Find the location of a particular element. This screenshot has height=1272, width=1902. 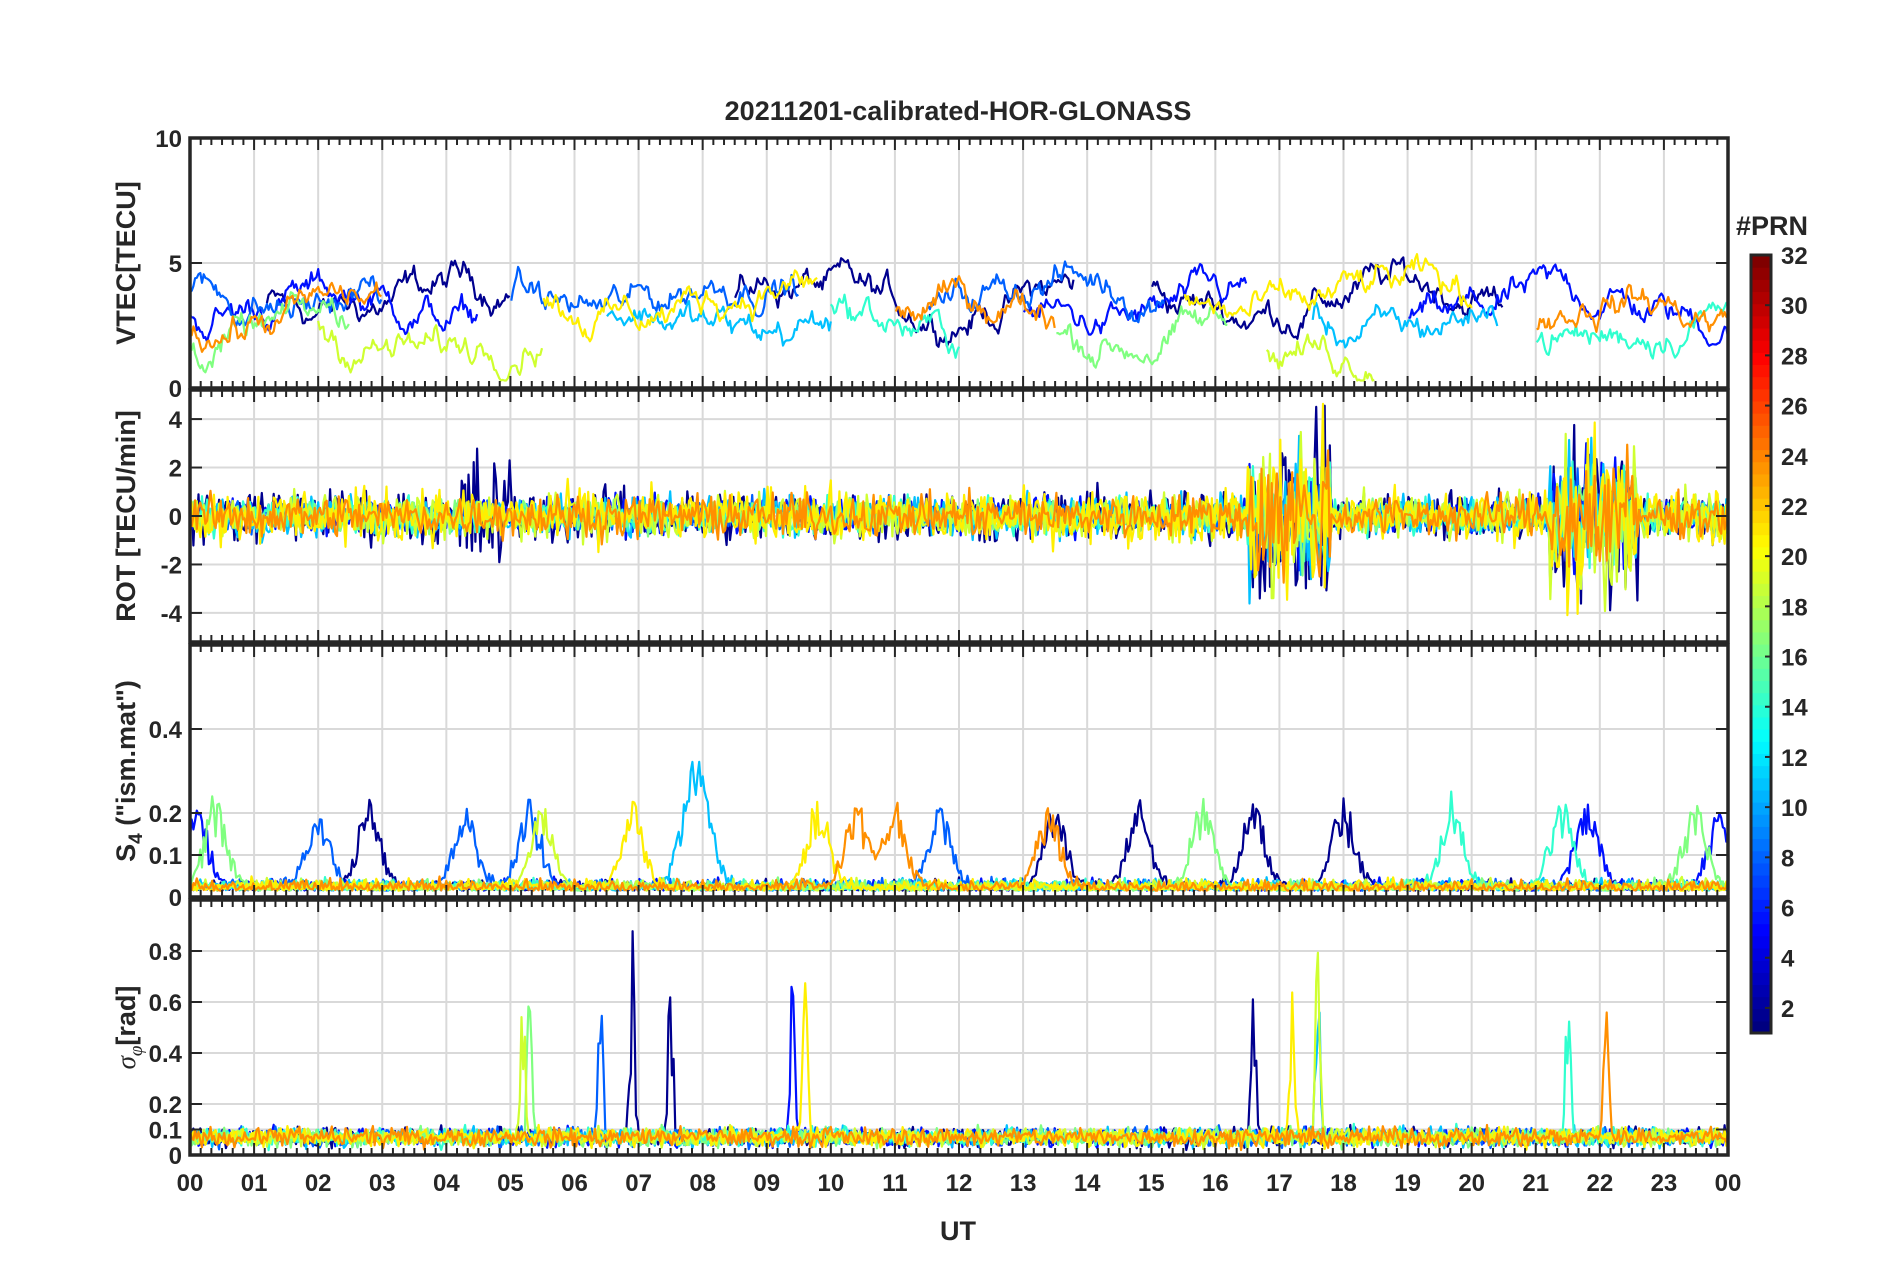

x-tick-label: 08 is located at coordinates (702, 1183).